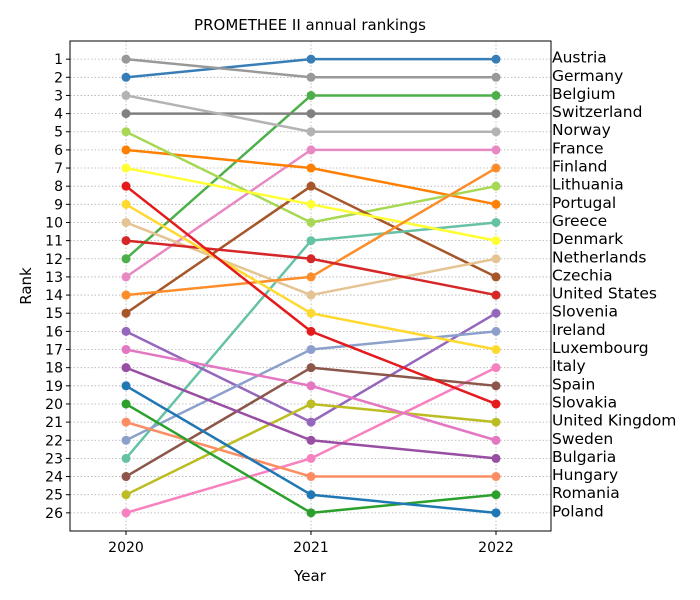 The height and width of the screenshot is (600, 700). I want to click on series-austria, so click(311, 68).